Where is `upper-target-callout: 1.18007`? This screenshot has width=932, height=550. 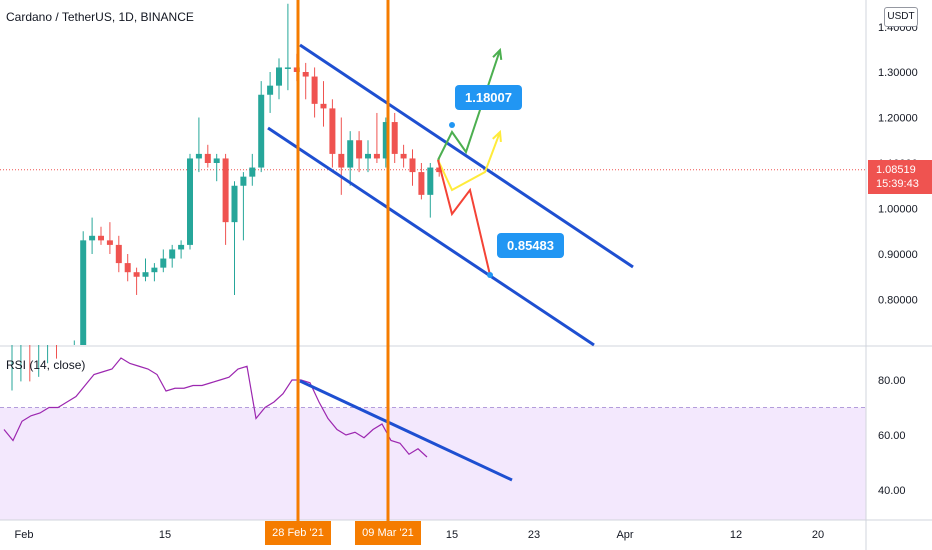
upper-target-callout: 1.18007 is located at coordinates (488, 97).